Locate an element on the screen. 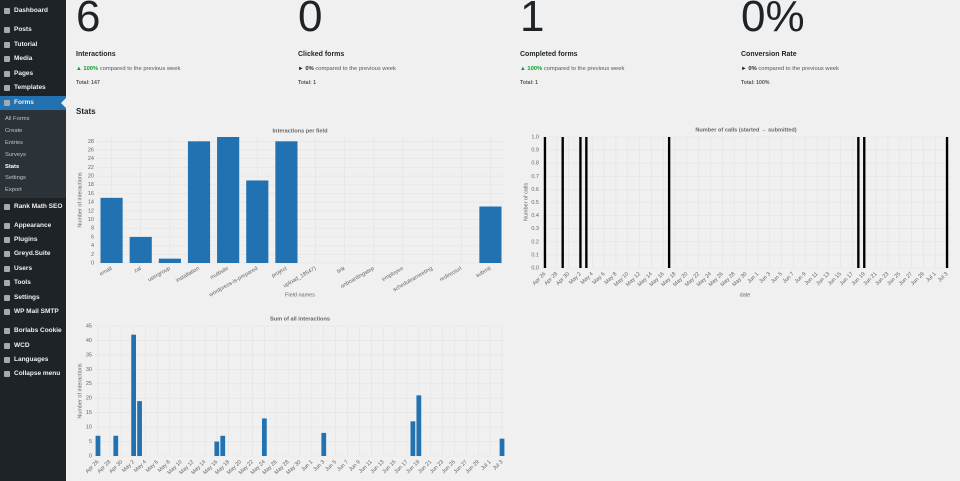  menu-item: Templates is located at coordinates (30, 87).